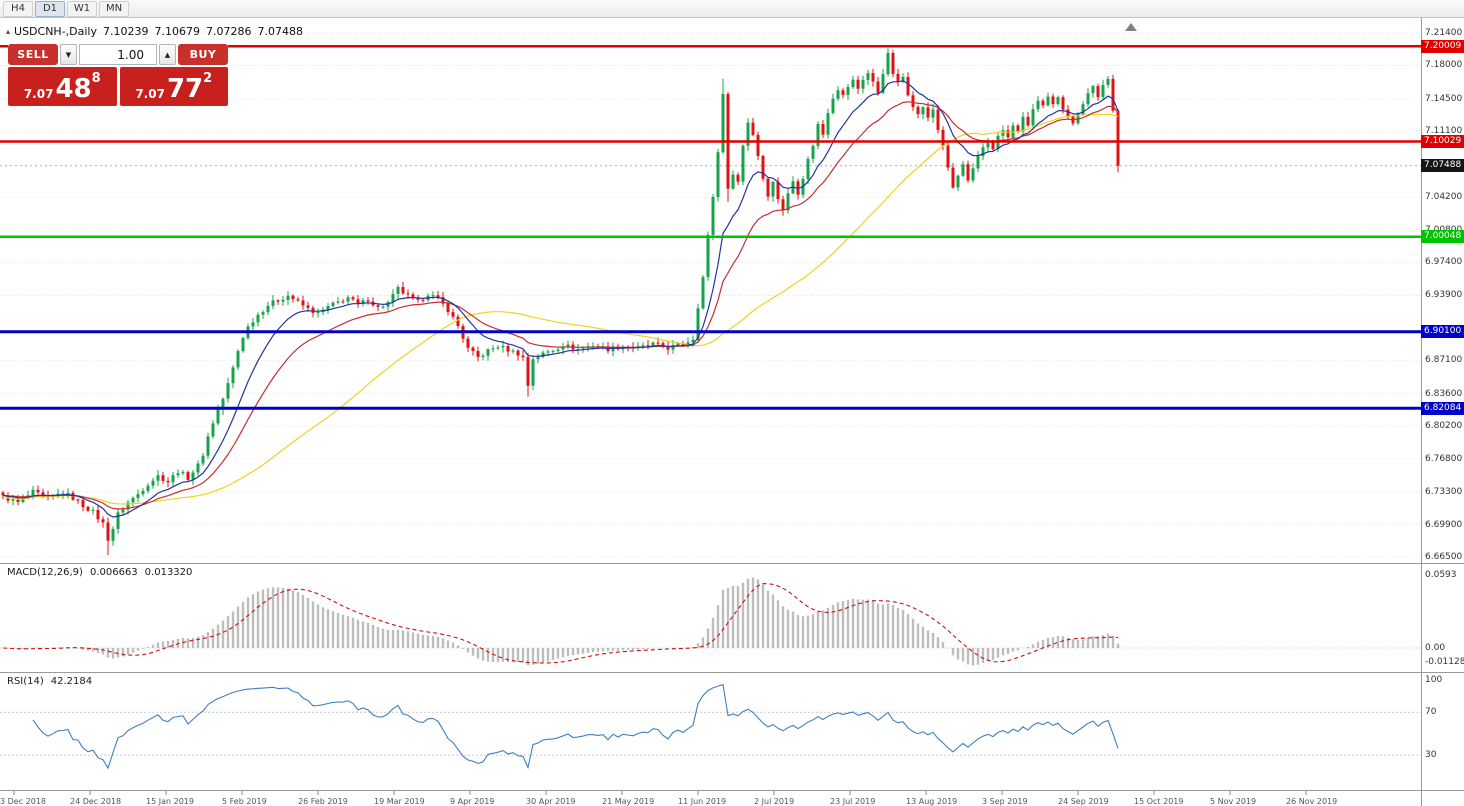 Image resolution: width=1464 pixels, height=806 pixels. Describe the element at coordinates (1444, 262) in the screenshot. I see `price-axis-label: 6.97400` at that location.